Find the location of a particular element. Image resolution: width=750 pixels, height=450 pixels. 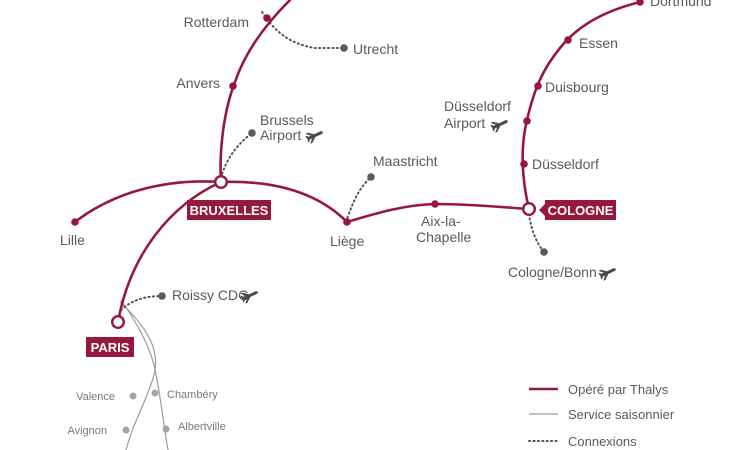

station-dot-anvers is located at coordinates (233, 86).